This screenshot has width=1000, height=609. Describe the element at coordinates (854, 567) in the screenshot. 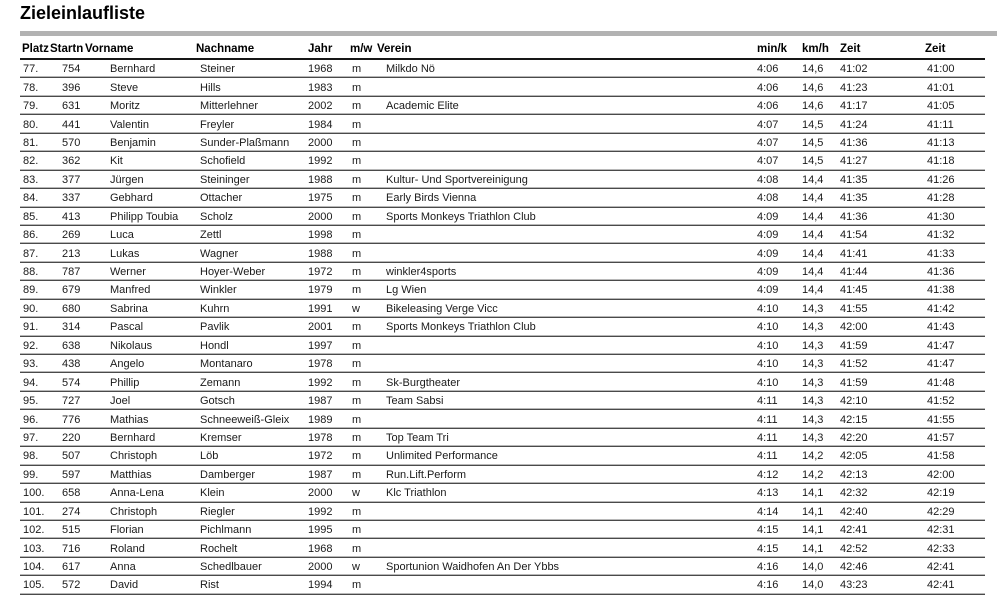

I see `cell-zeit: 42:46` at that location.